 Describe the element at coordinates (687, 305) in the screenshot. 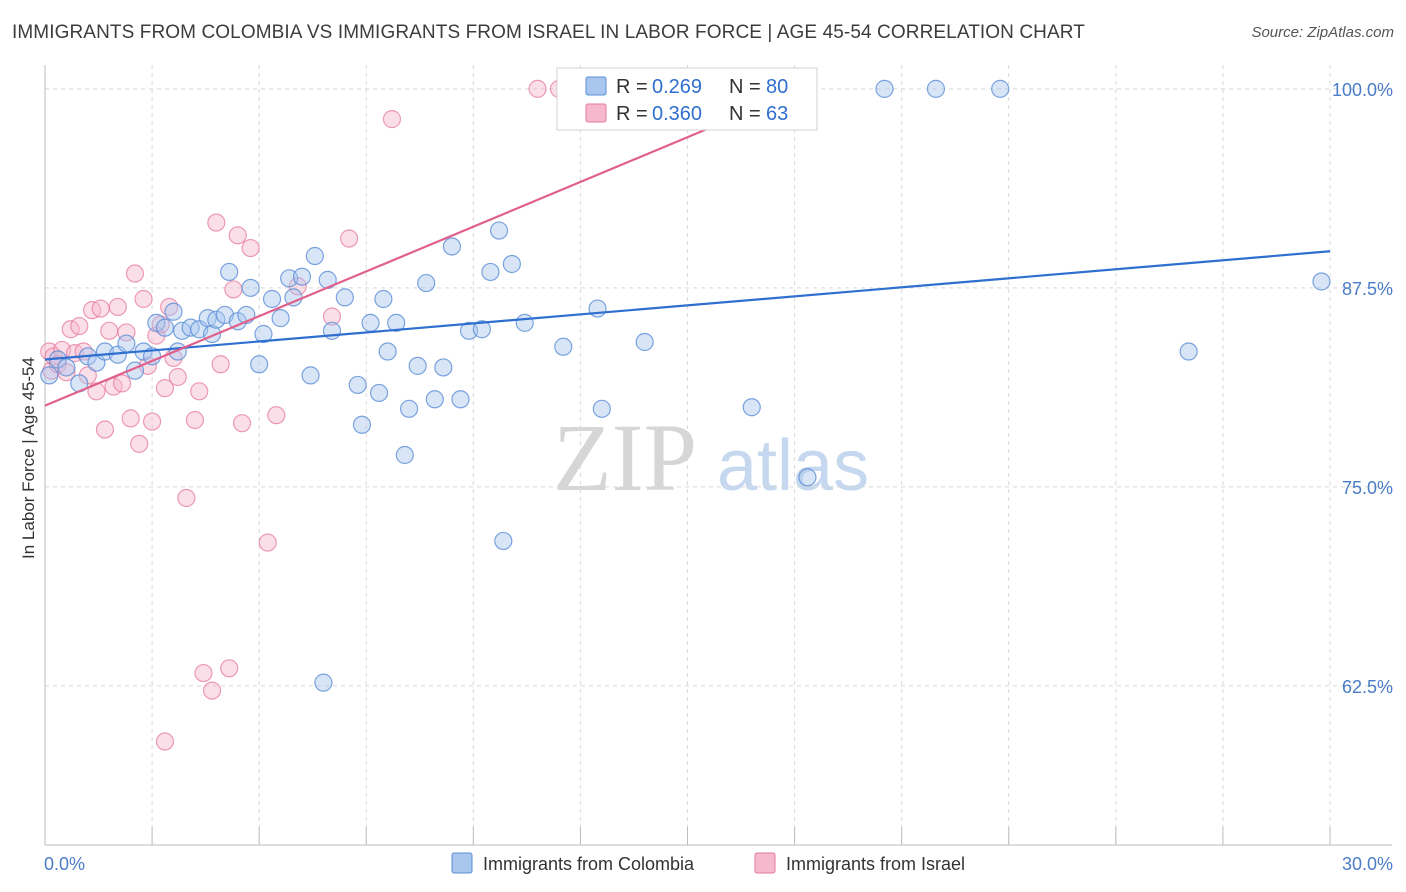

I see `colombia-trend-line` at that location.